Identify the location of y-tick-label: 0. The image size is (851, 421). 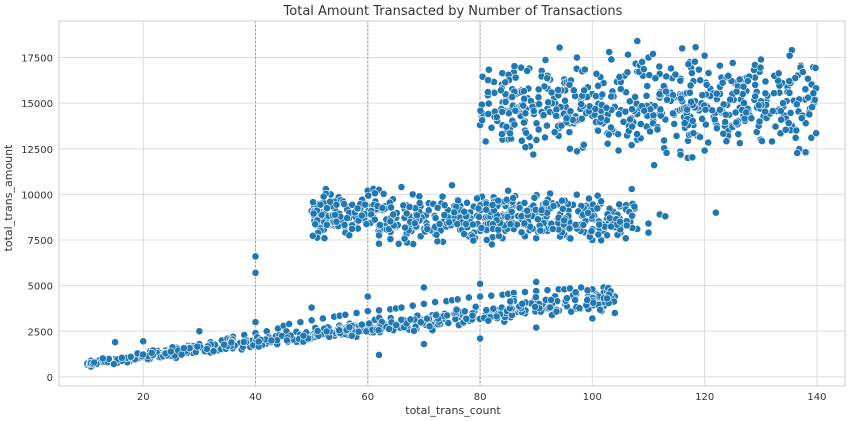
(50, 378).